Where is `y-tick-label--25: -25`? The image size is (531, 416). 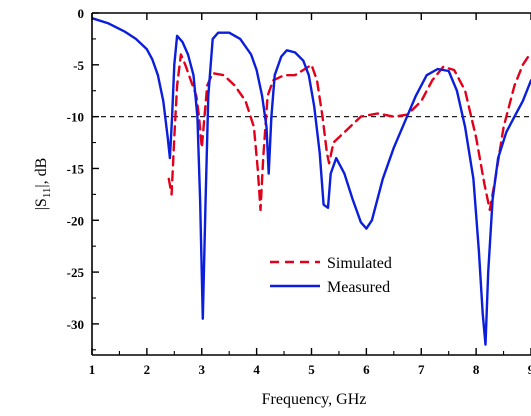 y-tick-label--25: -25 is located at coordinates (76, 272).